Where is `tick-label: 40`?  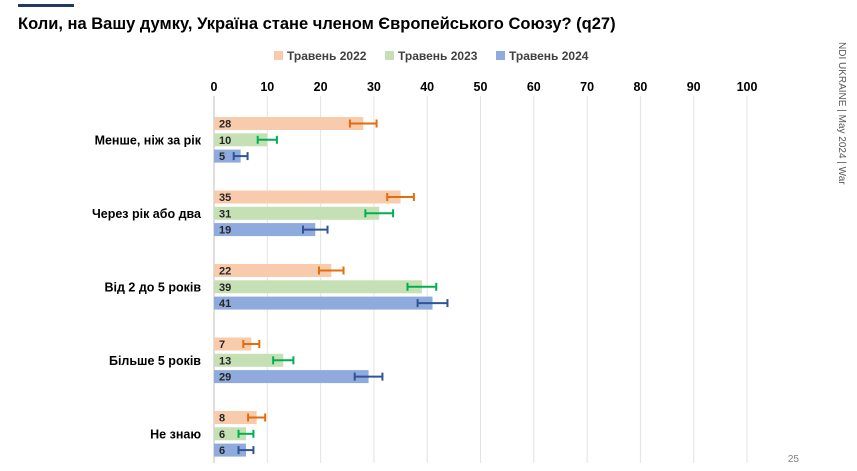 tick-label: 40 is located at coordinates (427, 87).